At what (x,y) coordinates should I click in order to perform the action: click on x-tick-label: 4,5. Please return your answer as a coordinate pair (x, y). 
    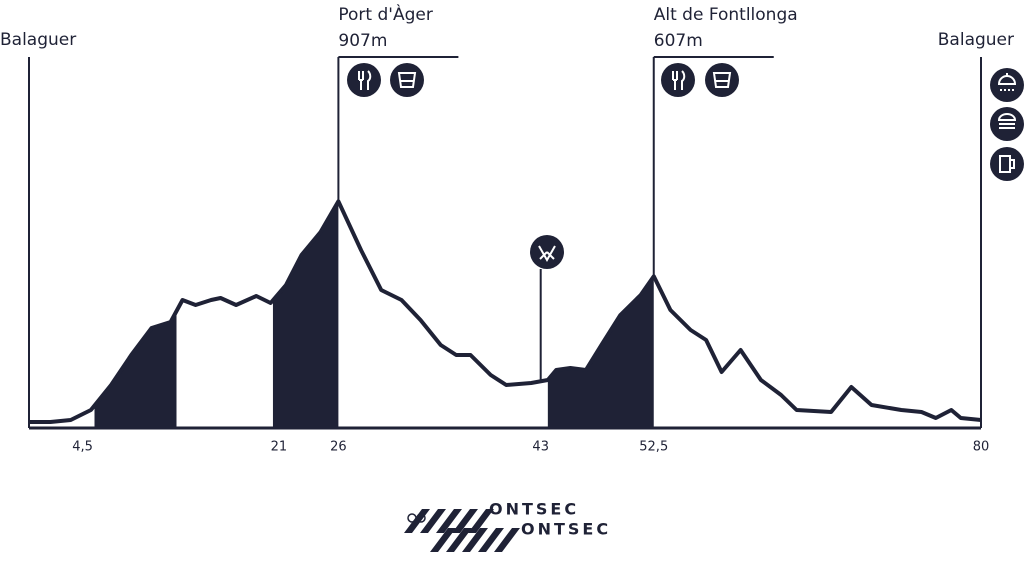
    Looking at the image, I should click on (82, 447).